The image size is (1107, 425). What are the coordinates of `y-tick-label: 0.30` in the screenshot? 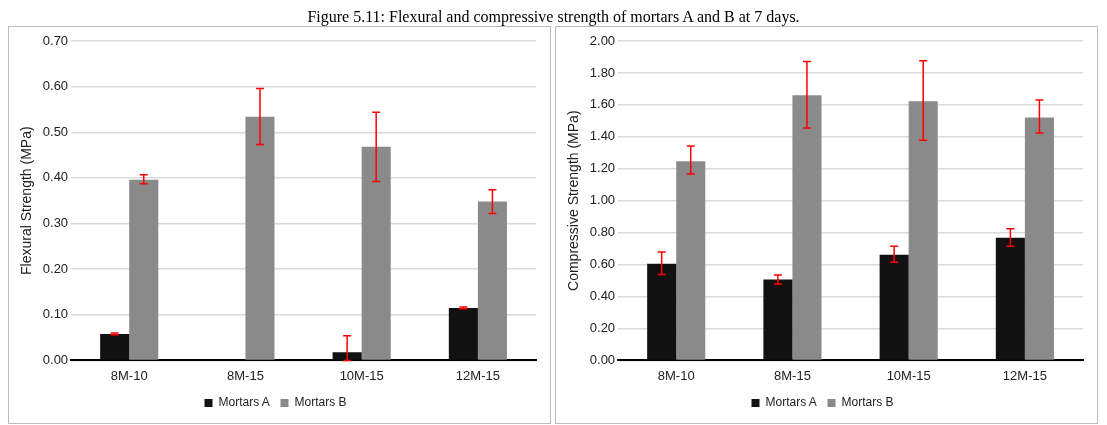 It's located at (55, 223).